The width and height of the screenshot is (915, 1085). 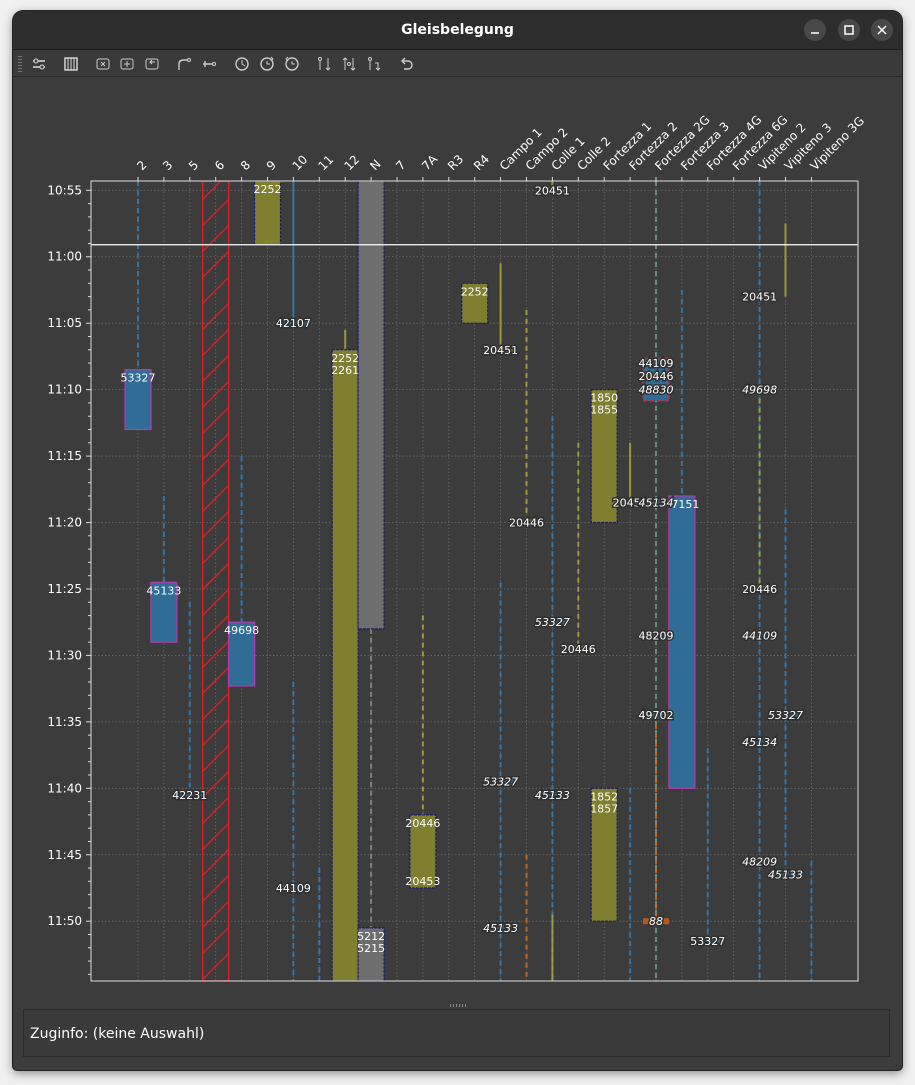 I want to click on minimize-button, so click(x=815, y=30).